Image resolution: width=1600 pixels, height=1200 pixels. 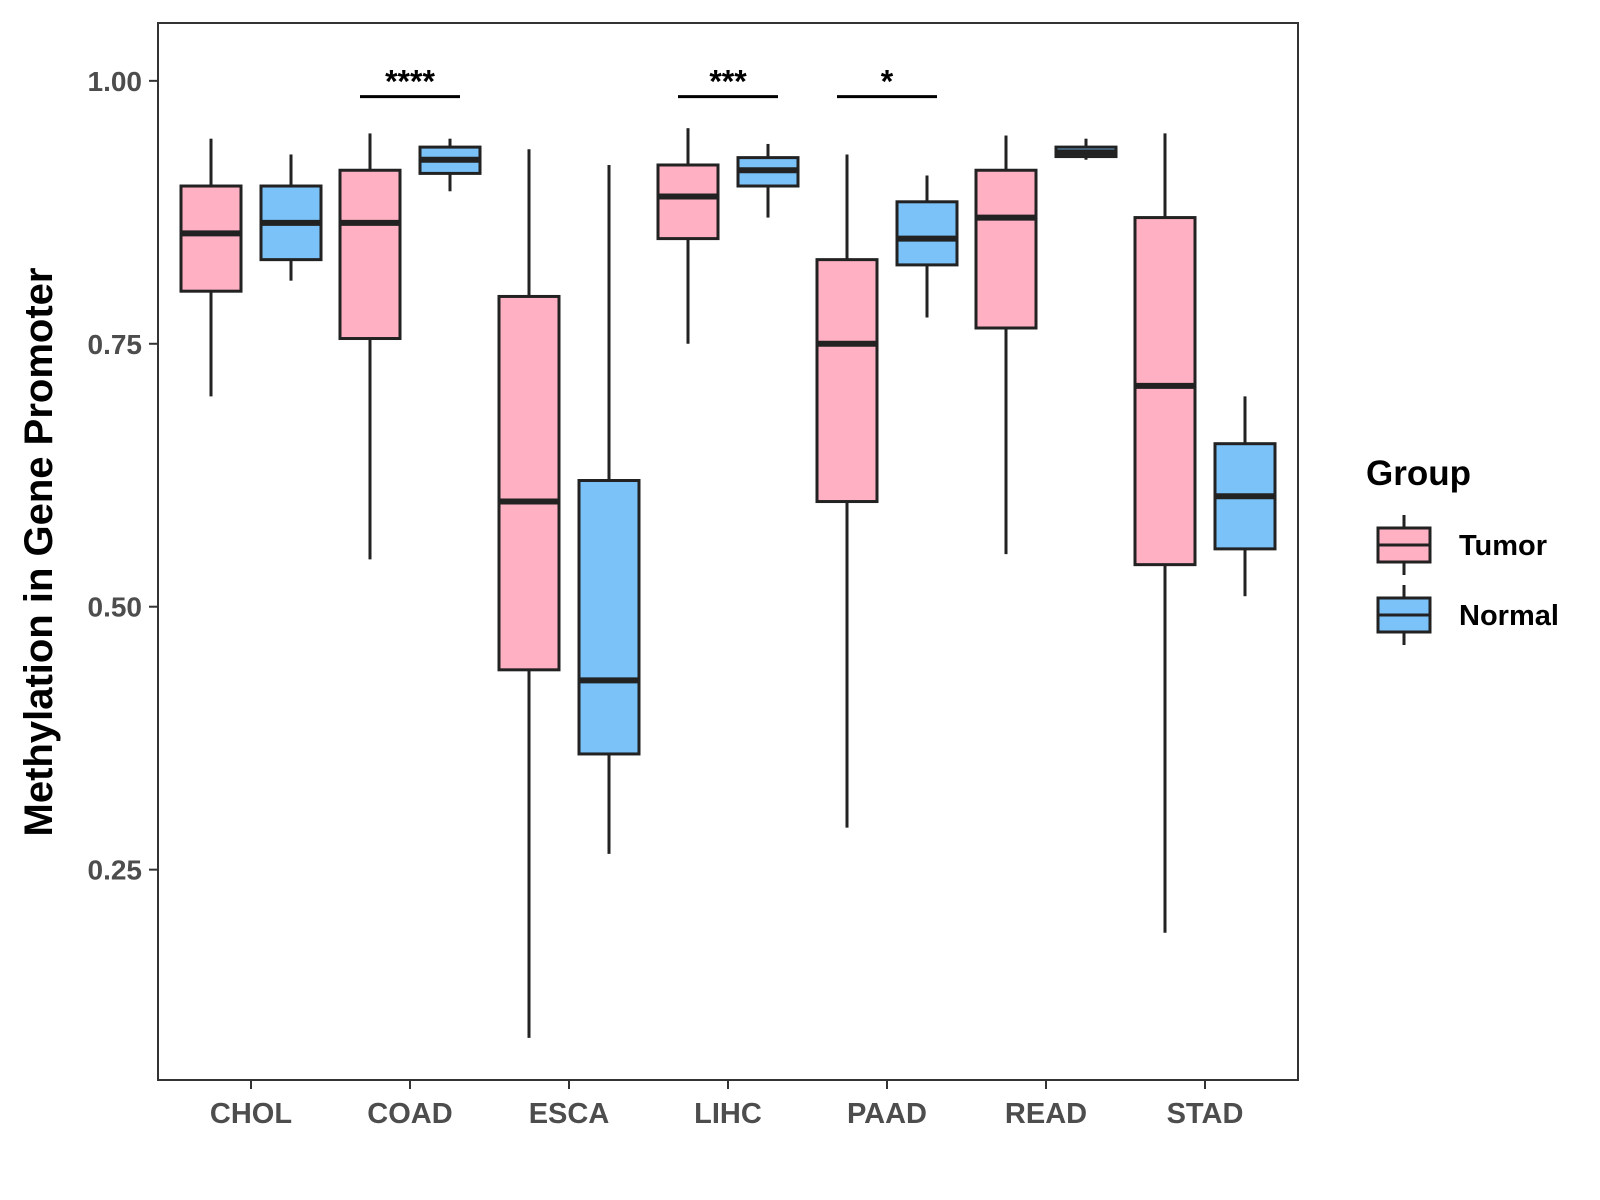 I want to click on significance-coad: ****, so click(x=410, y=82).